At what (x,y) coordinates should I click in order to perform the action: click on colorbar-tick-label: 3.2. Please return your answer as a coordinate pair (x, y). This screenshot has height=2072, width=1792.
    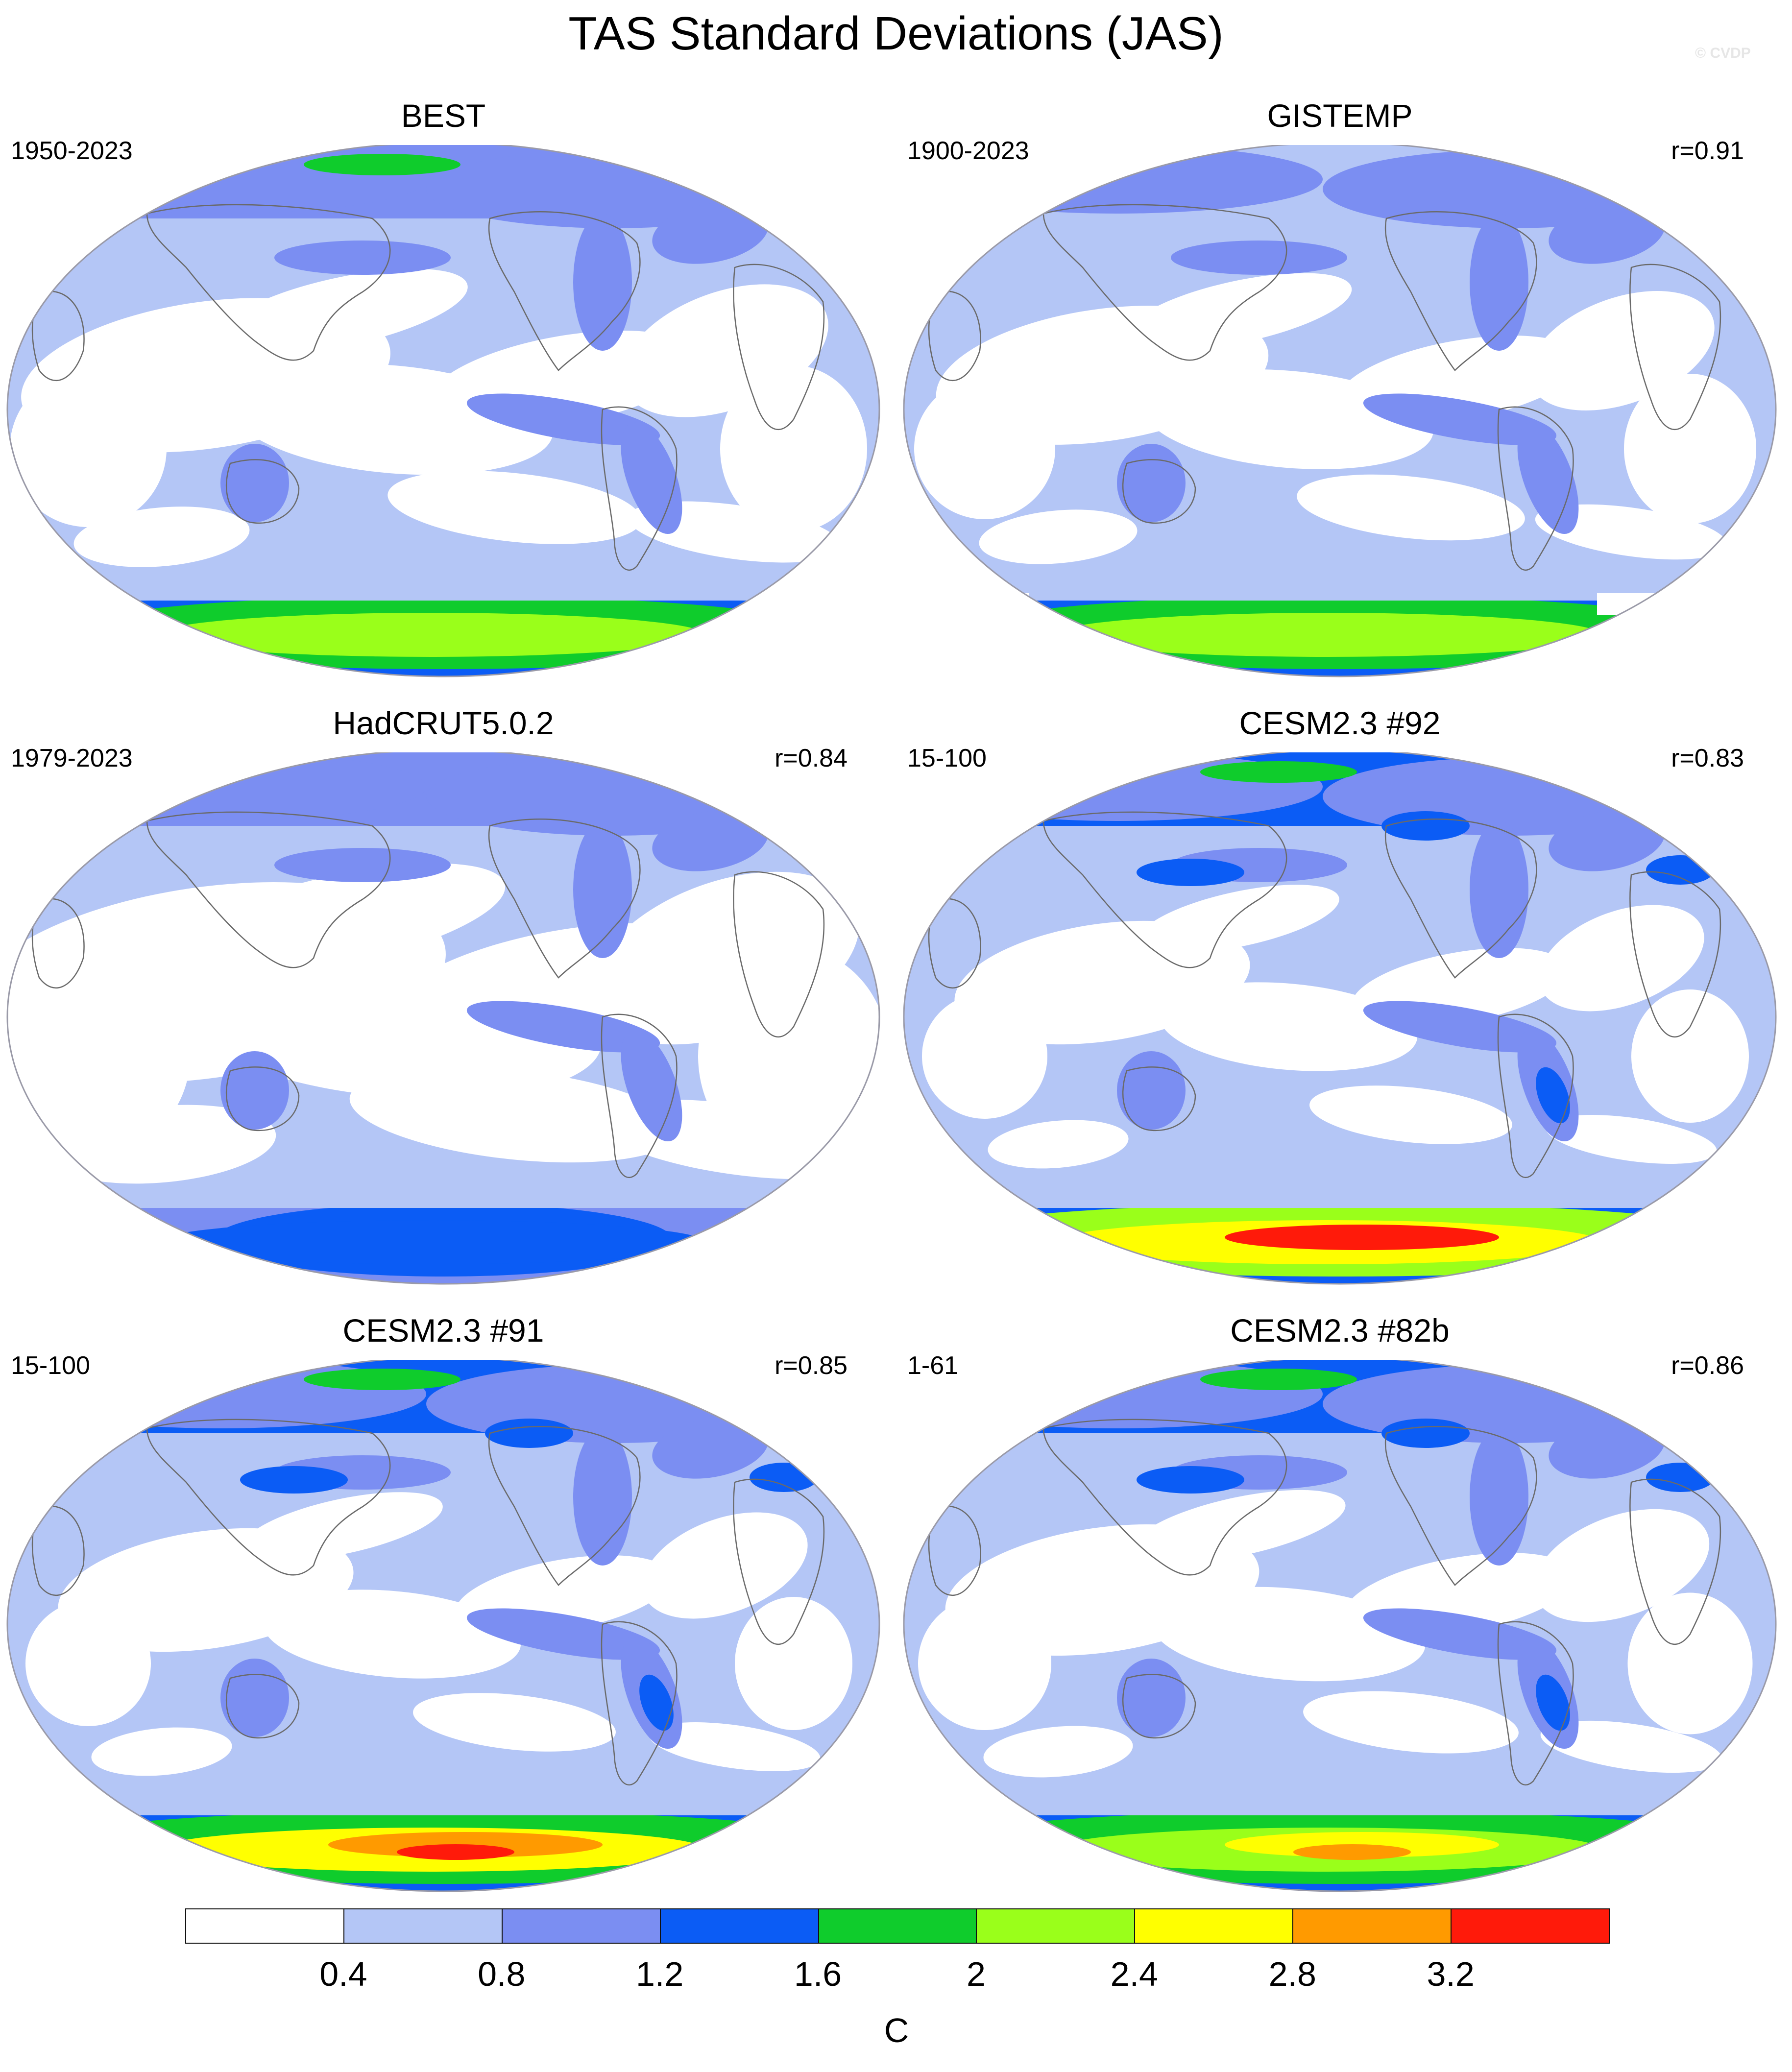
    Looking at the image, I should click on (1451, 1974).